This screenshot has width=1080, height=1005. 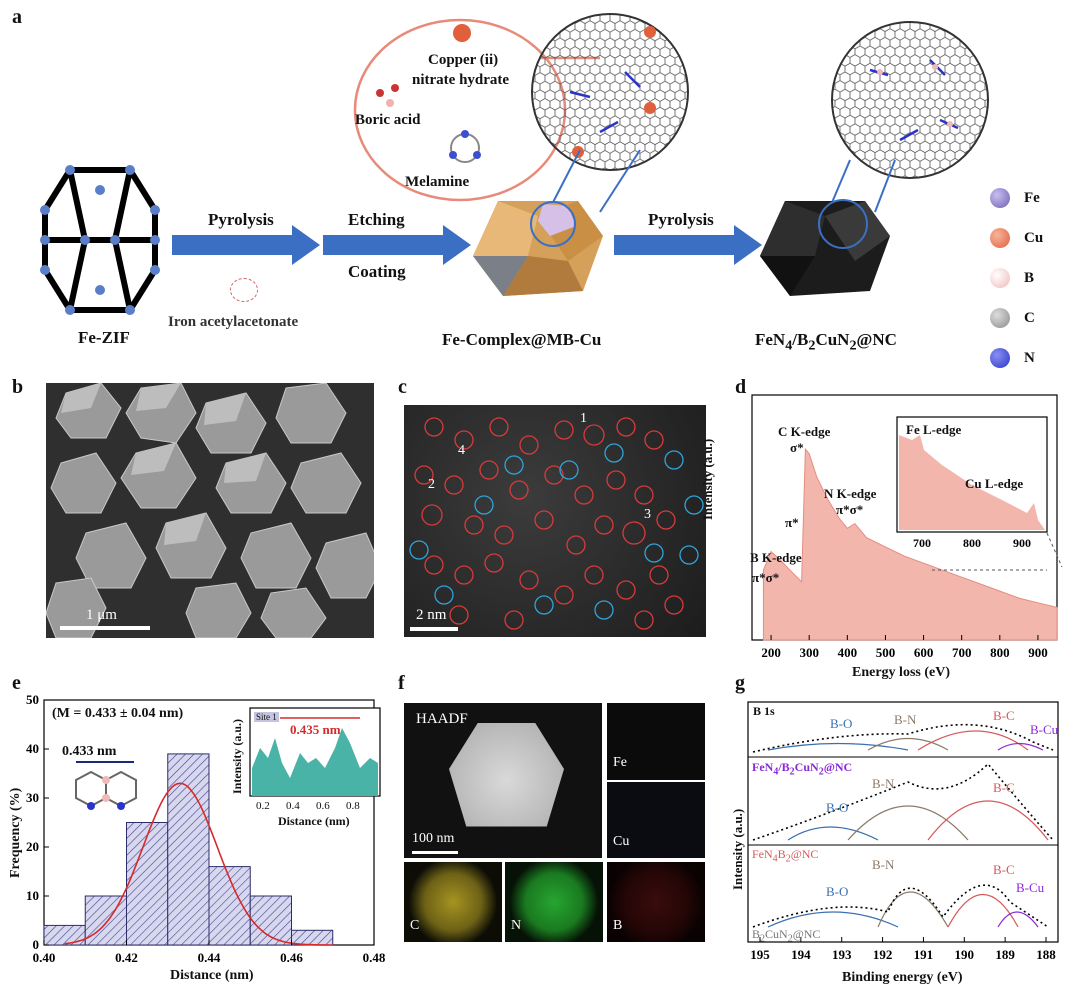 What do you see at coordinates (1018, 919) in the screenshot?
I see `xps-peak-bcu` at bounding box center [1018, 919].